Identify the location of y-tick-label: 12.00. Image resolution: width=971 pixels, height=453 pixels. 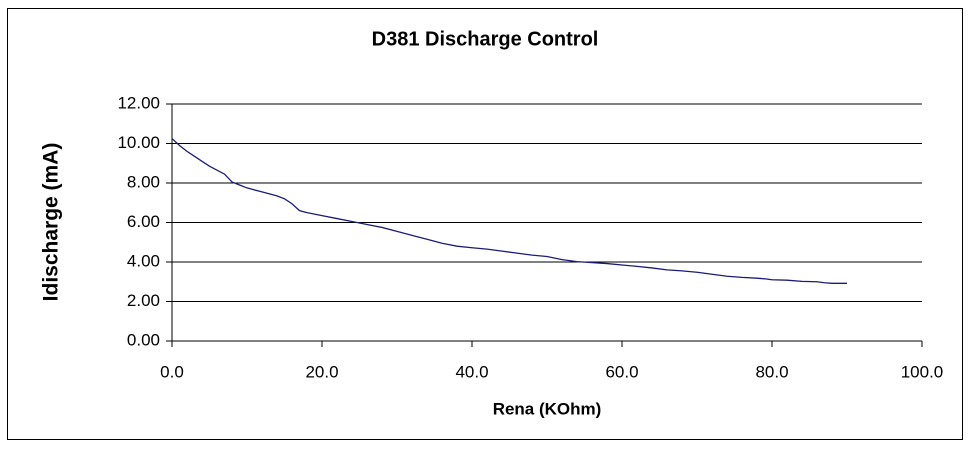
(138, 102).